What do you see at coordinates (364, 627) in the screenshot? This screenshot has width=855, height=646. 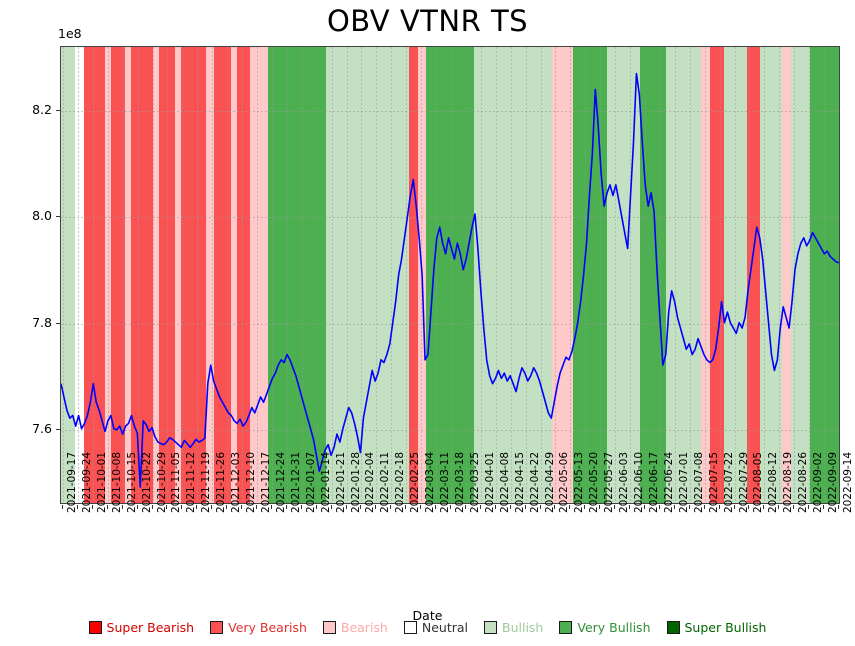 I see `legend-label: Bearish` at bounding box center [364, 627].